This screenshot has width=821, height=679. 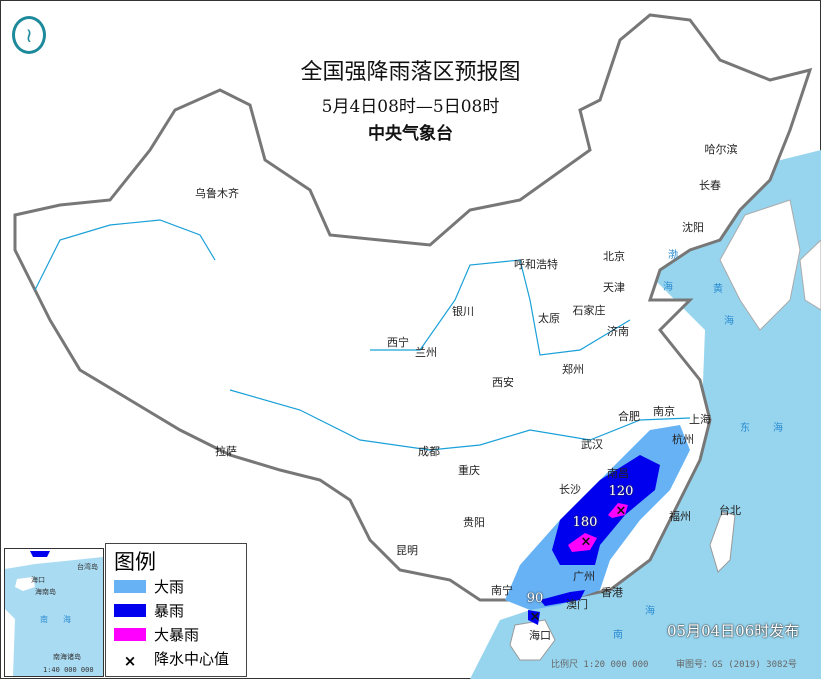 I want to click on city-label: 南京, so click(x=664, y=411).